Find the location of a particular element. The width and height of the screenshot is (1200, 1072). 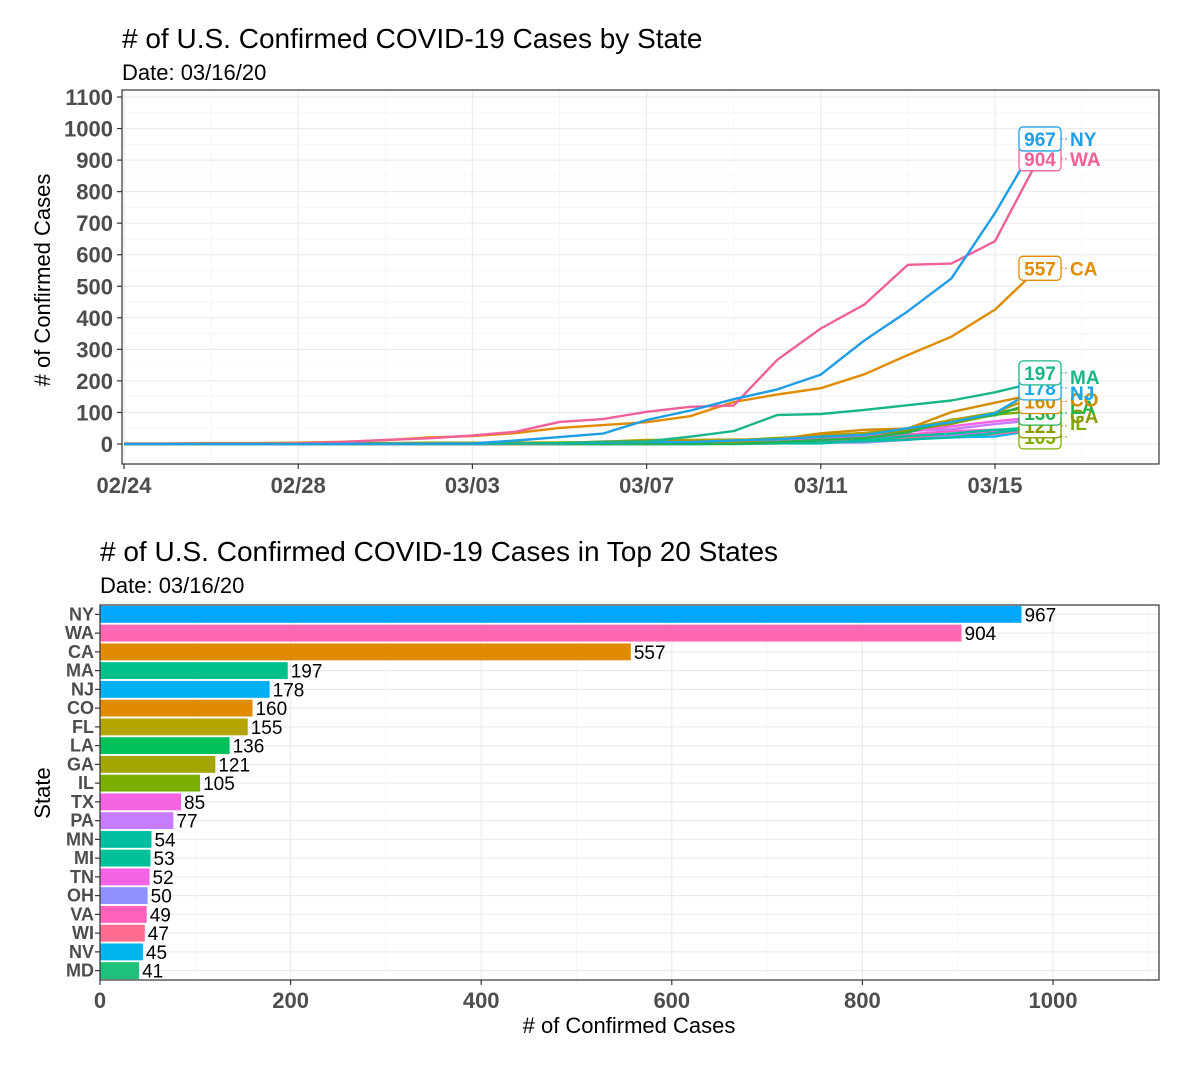

line-x-tick-label: 03/07 is located at coordinates (646, 485).